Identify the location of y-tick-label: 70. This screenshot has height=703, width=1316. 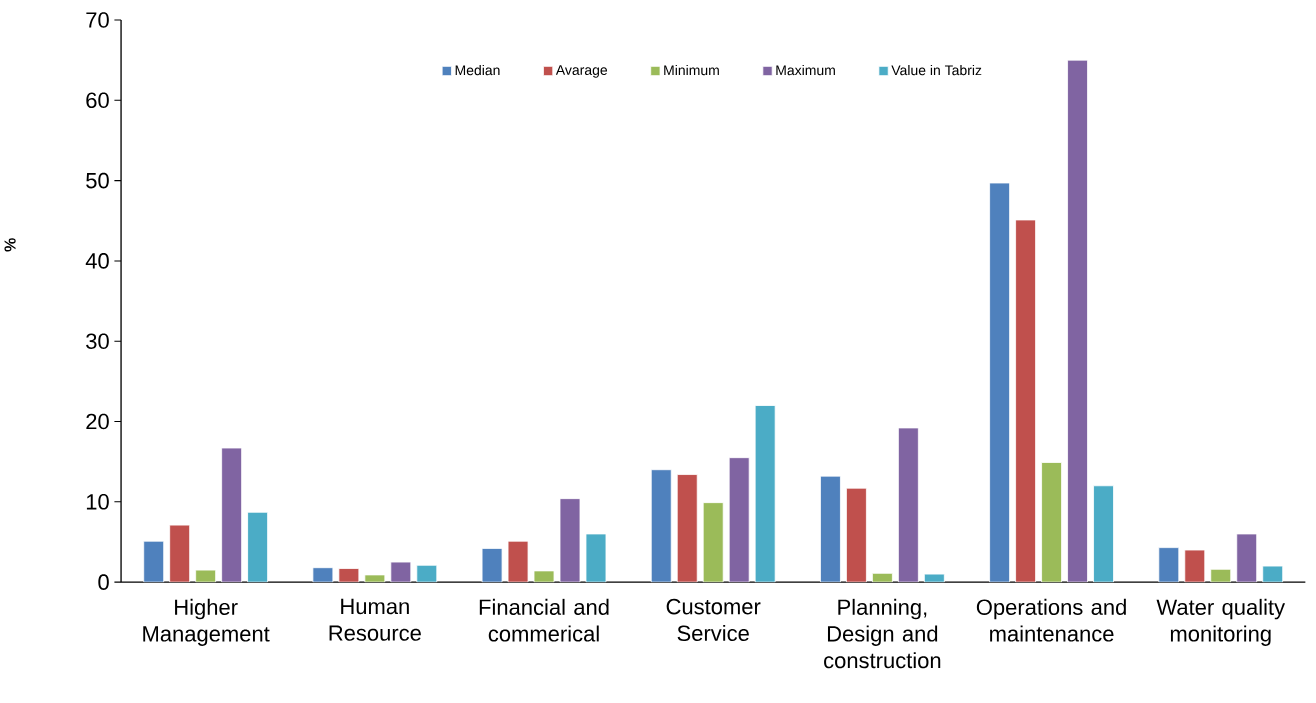
(97, 20).